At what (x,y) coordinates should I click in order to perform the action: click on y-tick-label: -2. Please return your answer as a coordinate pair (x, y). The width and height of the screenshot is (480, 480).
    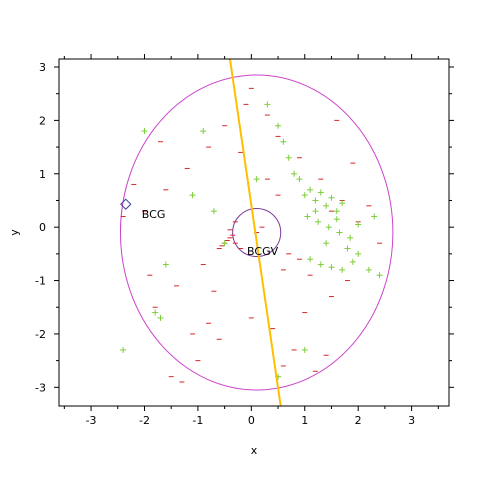
    Looking at the image, I should click on (40, 334).